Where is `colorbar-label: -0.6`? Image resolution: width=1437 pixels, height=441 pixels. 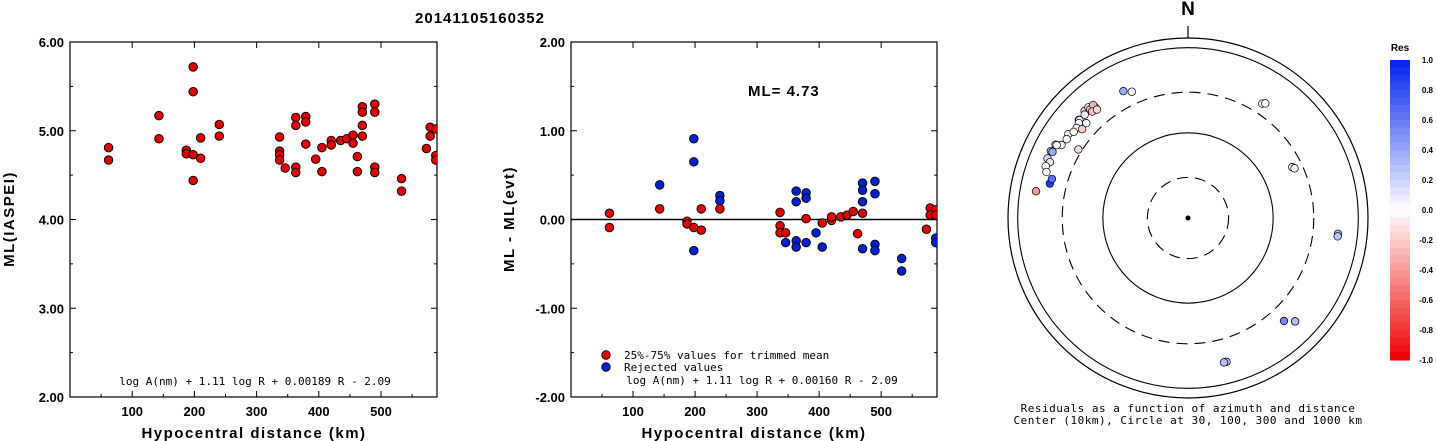 colorbar-label: -0.6 is located at coordinates (1426, 300).